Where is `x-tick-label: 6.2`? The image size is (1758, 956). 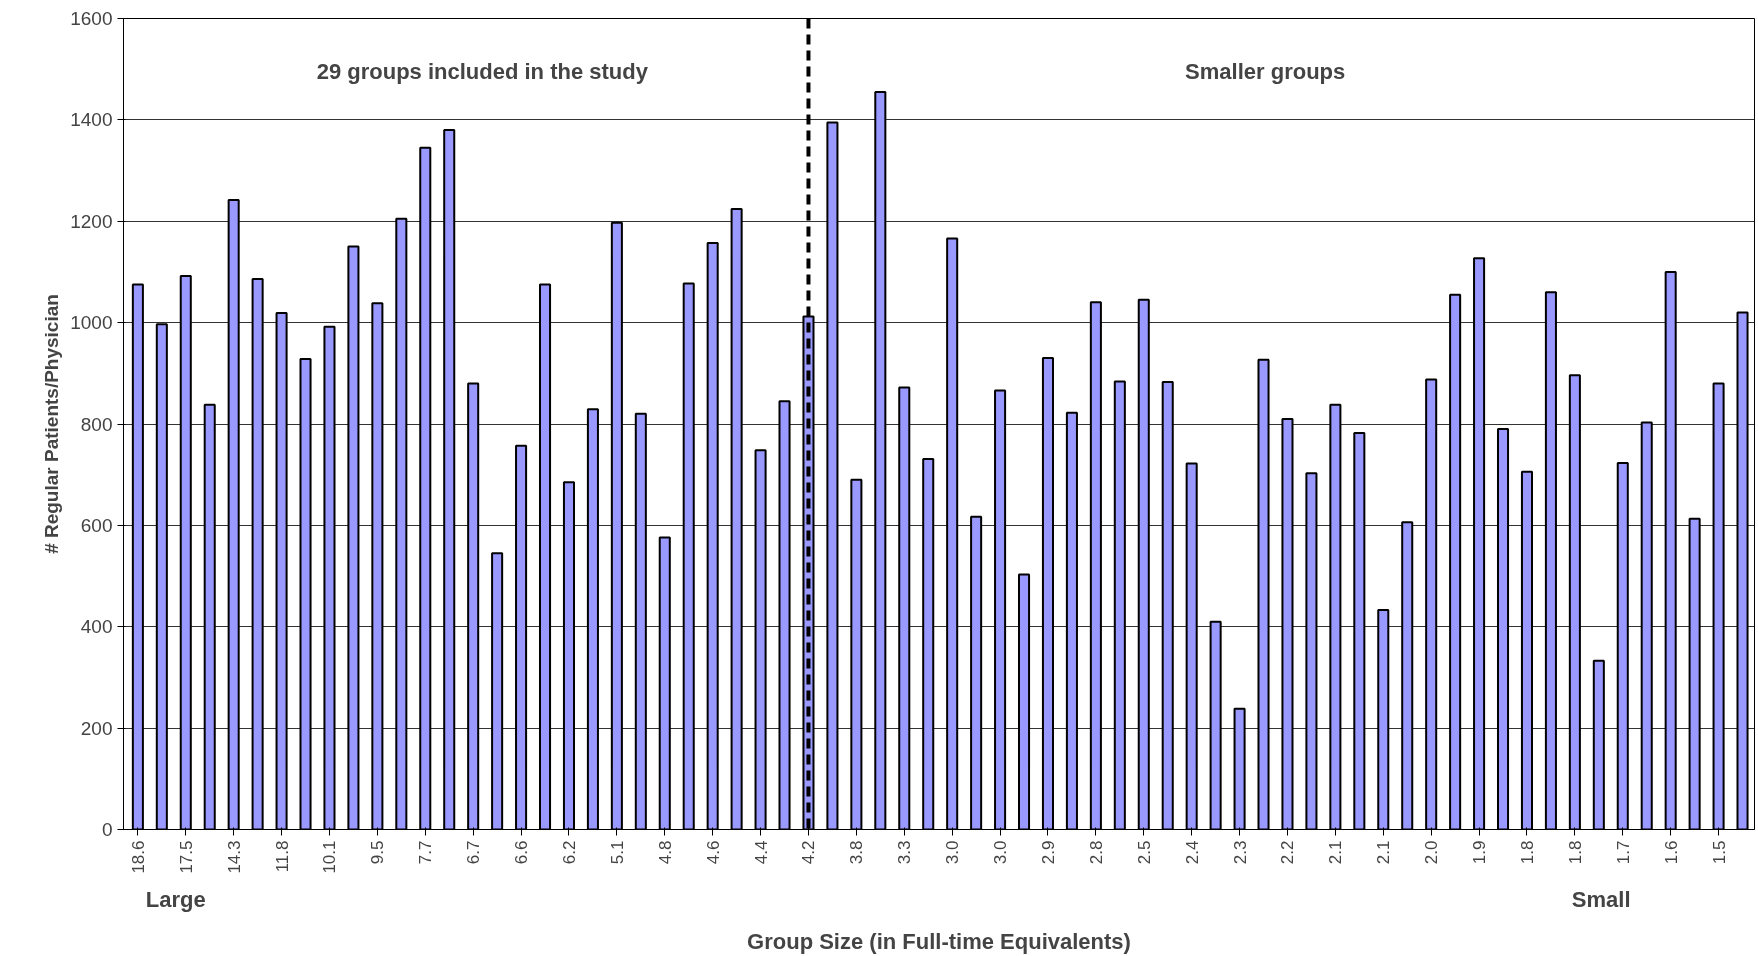
x-tick-label: 6.2 is located at coordinates (569, 852).